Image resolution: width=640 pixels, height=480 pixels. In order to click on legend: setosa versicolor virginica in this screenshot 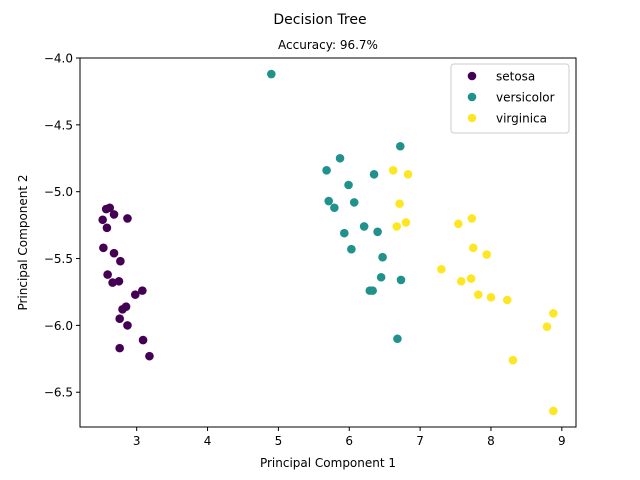, I will do `click(510, 98)`.